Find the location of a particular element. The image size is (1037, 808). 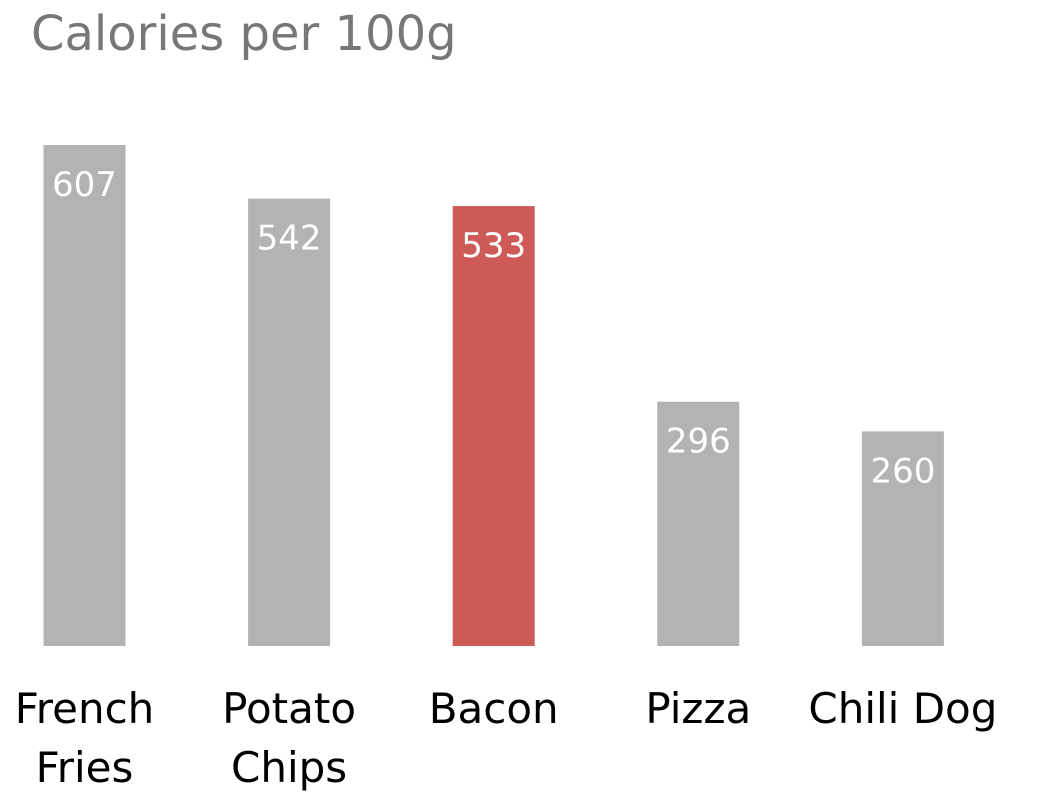

bar-potato-chips is located at coordinates (289, 422).